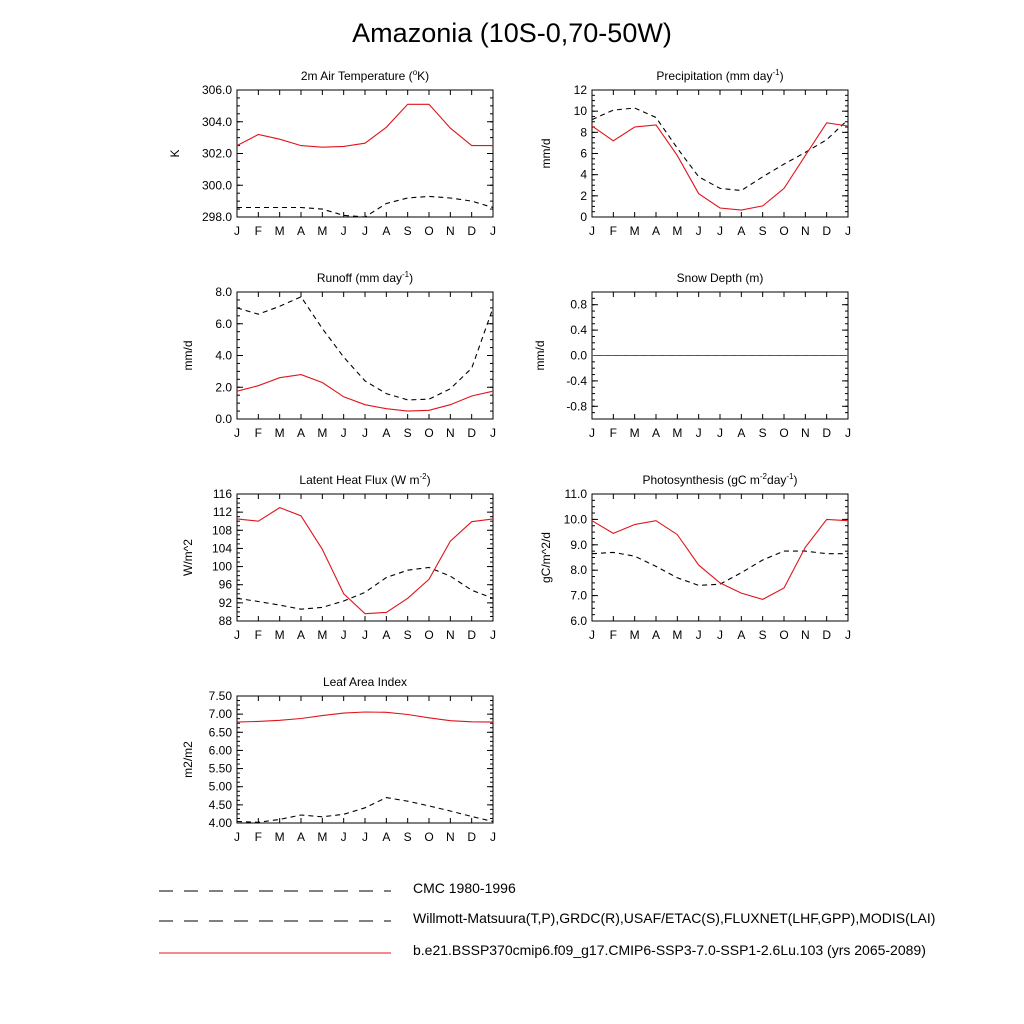  I want to click on y-tick-label: 0.8, so click(578, 305).